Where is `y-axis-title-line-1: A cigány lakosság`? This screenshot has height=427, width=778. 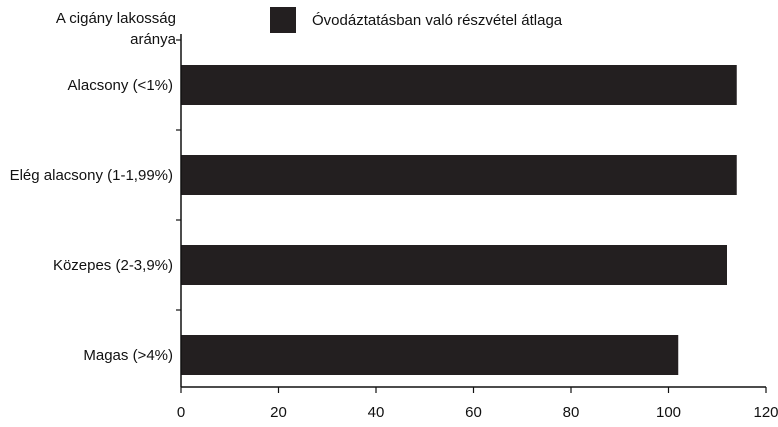 y-axis-title-line-1: A cigány lakosság is located at coordinates (115, 18).